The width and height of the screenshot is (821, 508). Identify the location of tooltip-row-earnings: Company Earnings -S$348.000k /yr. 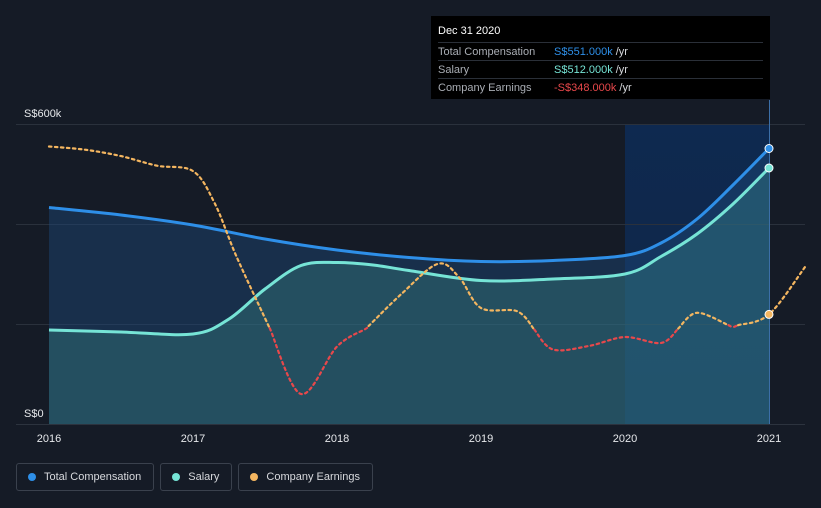
(600, 87).